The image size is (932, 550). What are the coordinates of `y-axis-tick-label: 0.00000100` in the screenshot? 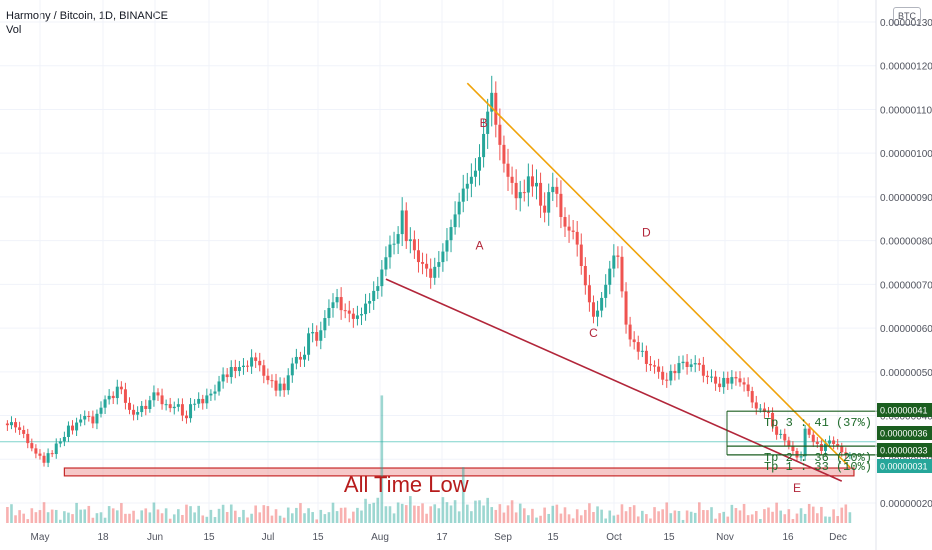 It's located at (906, 154).